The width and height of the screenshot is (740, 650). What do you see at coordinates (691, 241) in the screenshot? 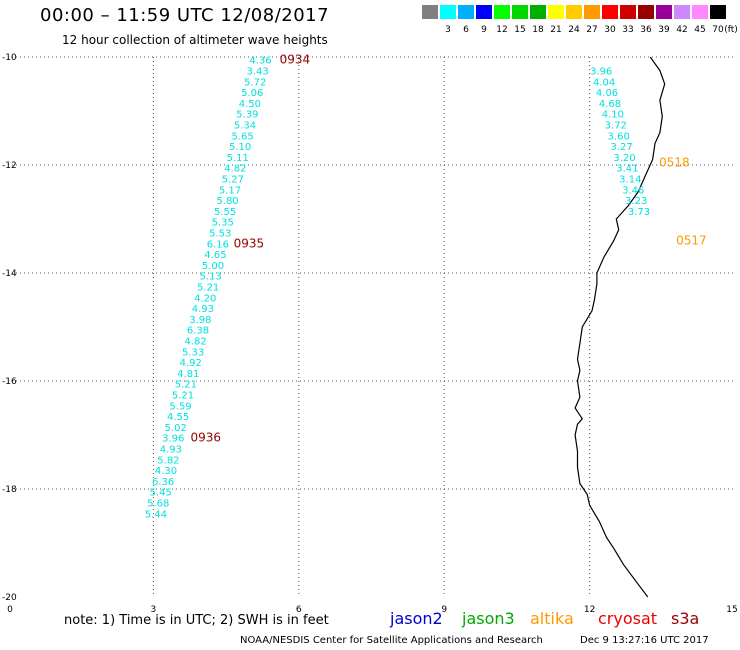
I see `pass-time-label: 0517` at bounding box center [691, 241].